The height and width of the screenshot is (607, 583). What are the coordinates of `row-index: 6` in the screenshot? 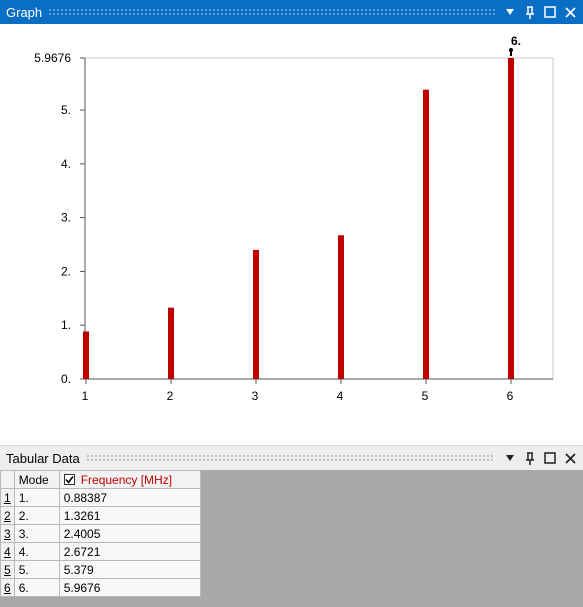 It's located at (7, 587).